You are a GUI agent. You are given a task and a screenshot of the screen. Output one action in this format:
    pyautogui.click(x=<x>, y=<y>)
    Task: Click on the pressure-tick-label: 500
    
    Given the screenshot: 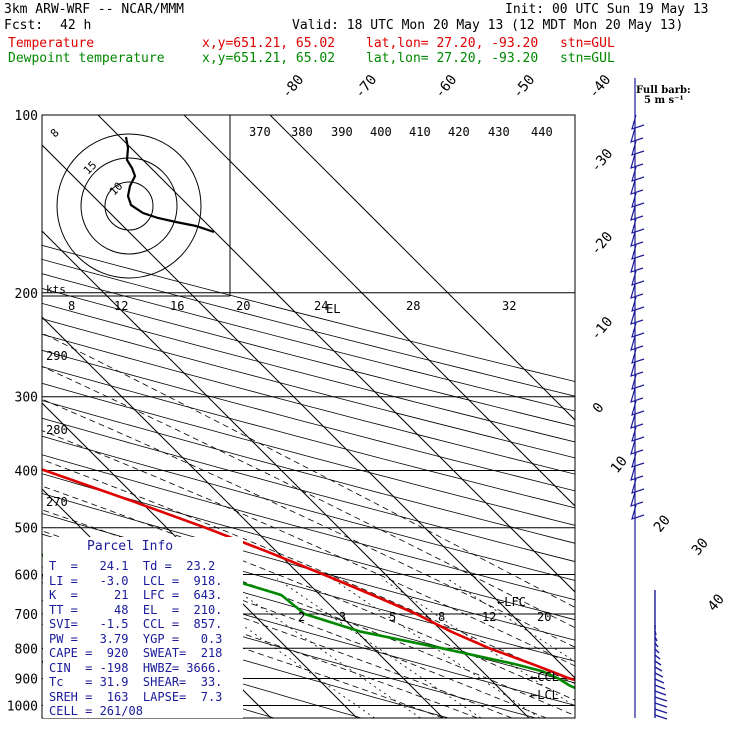 What is the action you would take?
    pyautogui.click(x=26, y=529)
    